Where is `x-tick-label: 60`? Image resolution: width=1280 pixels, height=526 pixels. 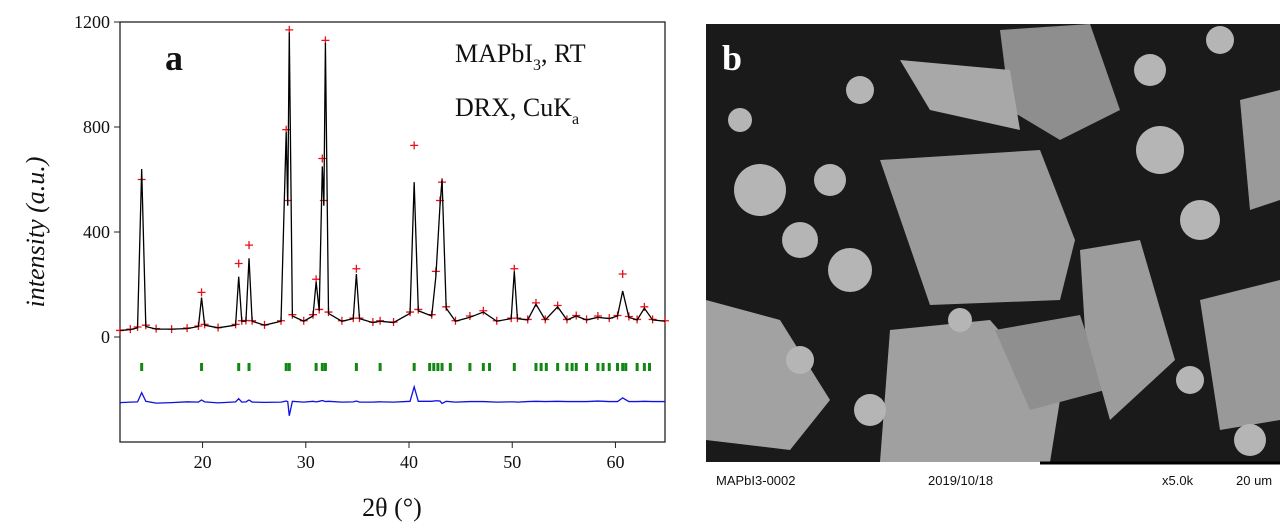 x-tick-label: 60 is located at coordinates (615, 462).